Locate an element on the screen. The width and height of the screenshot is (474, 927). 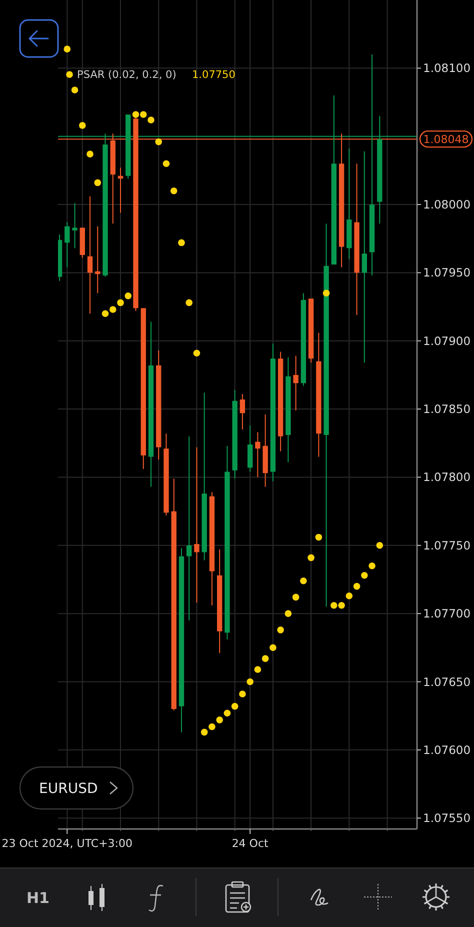
y-tick-label: 1.07800 is located at coordinates (447, 477).